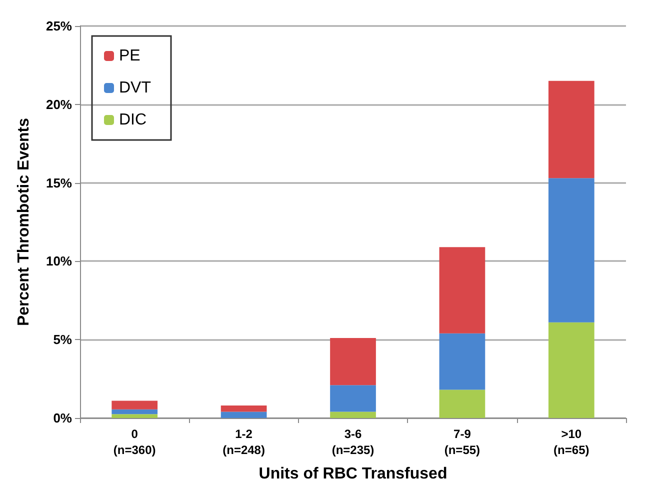  What do you see at coordinates (129, 56) in the screenshot?
I see `legend-label: PE` at bounding box center [129, 56].